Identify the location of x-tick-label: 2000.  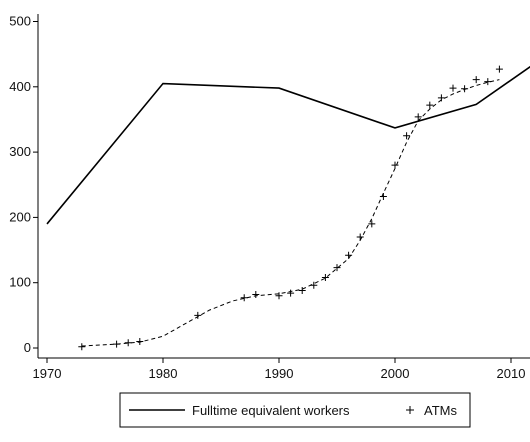
(395, 373).